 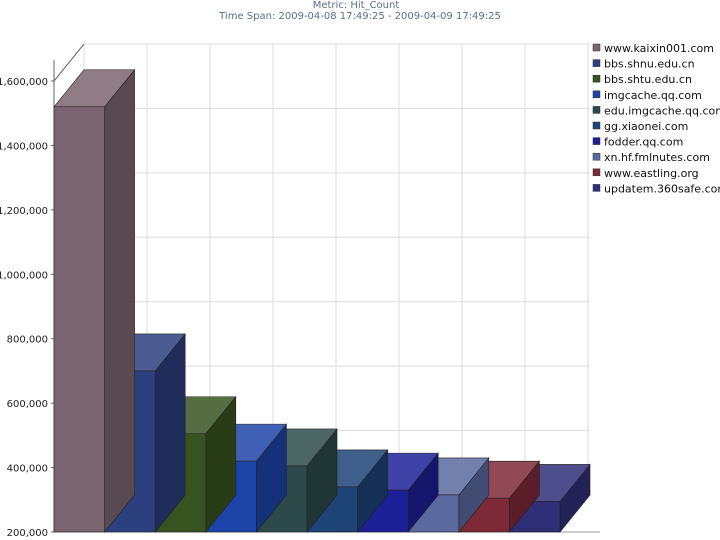 I want to click on legend-label: edu.imgcache.qq.com, so click(x=662, y=110).